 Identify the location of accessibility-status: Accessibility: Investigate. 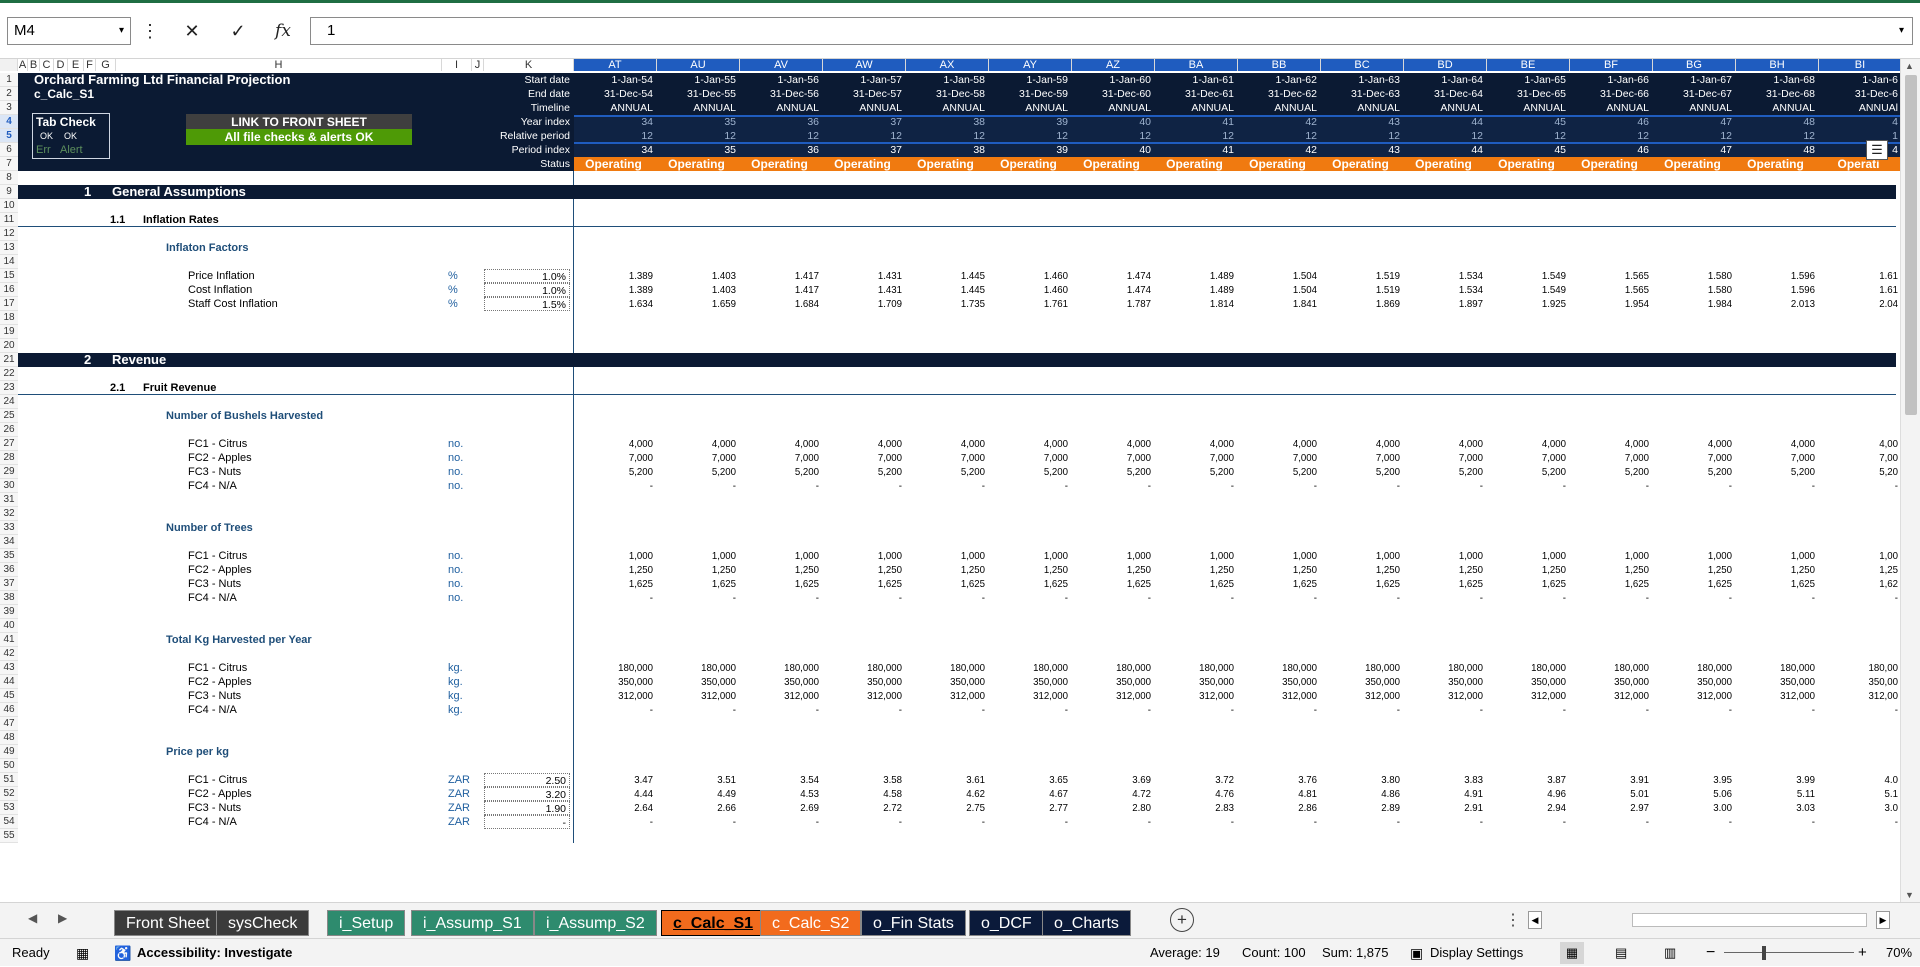
(215, 952).